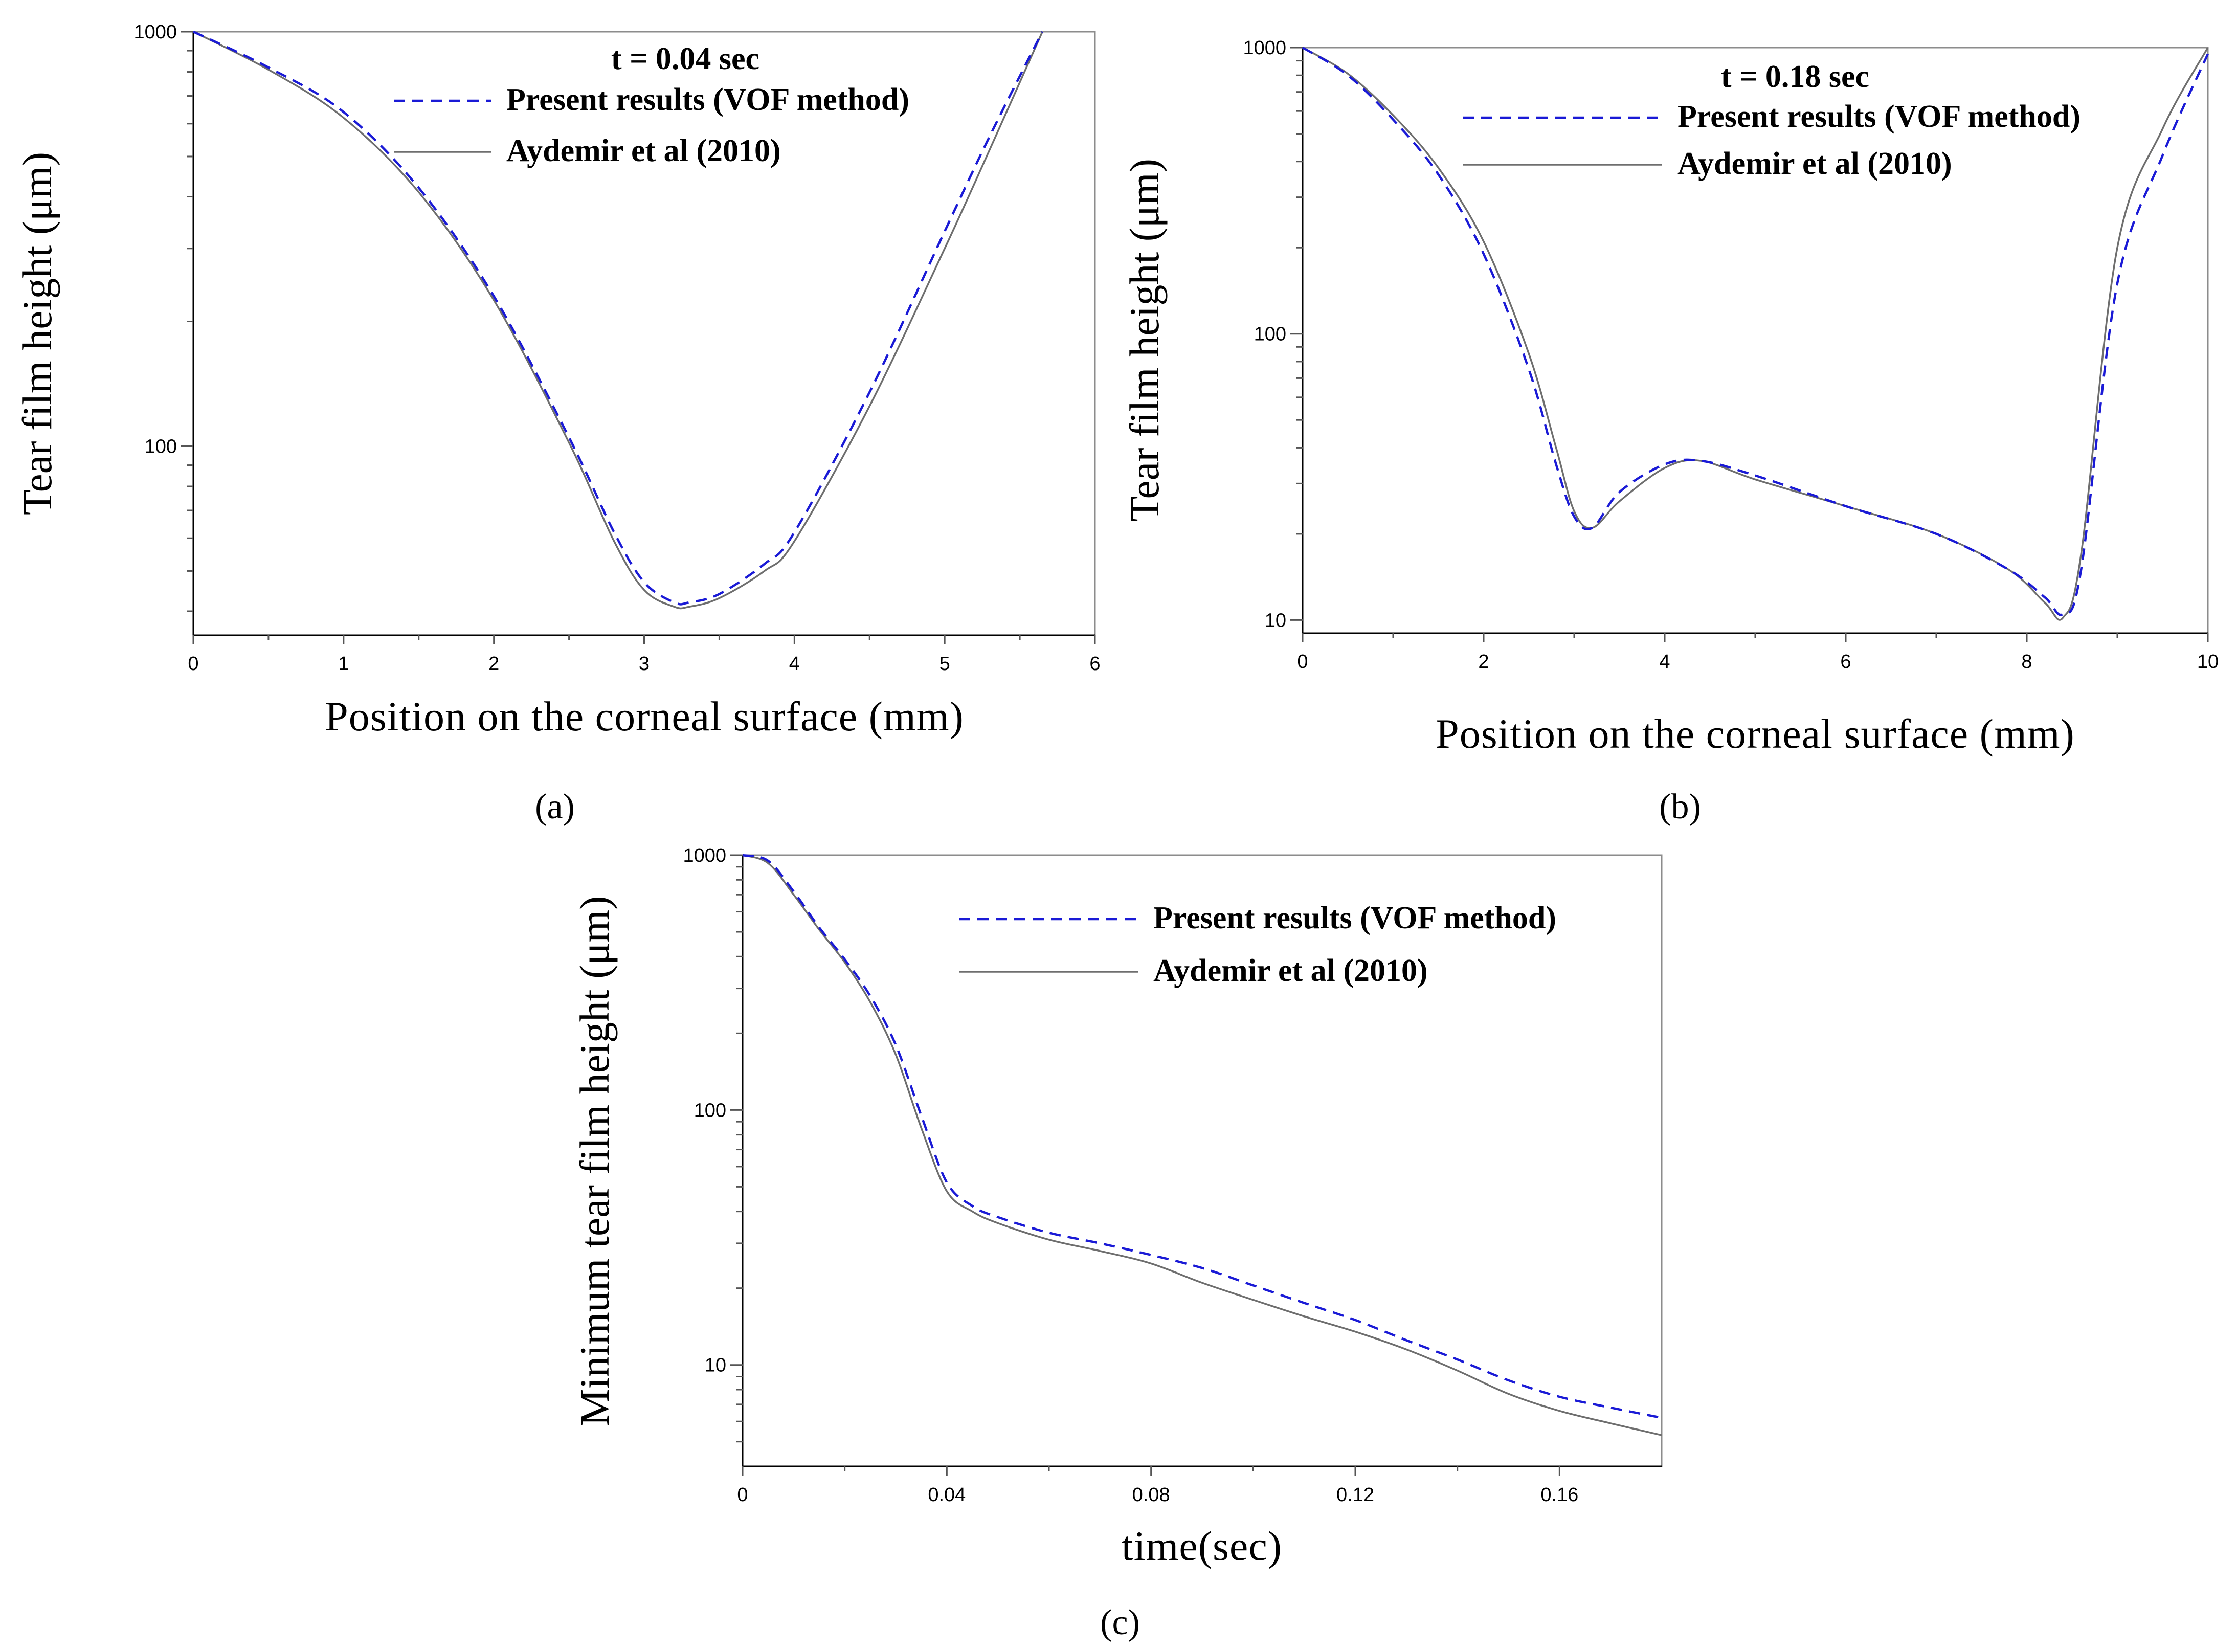 The image size is (2237, 1652). I want to click on x-tick-label: 10, so click(2208, 662).